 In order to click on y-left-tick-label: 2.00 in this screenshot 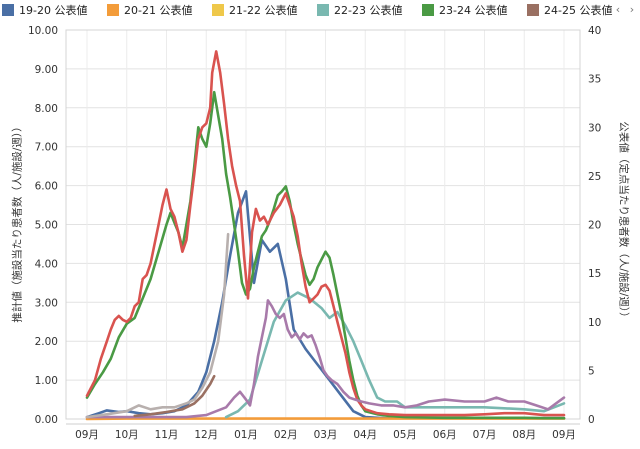, I will do `click(46, 342)`.